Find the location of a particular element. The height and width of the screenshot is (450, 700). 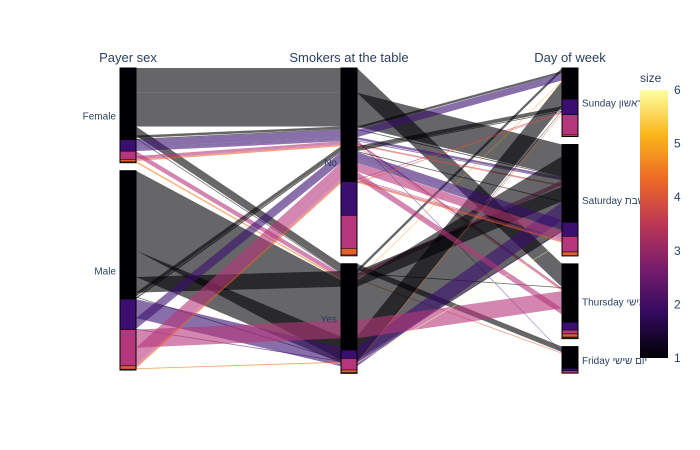

category-label: Yes is located at coordinates (329, 320).